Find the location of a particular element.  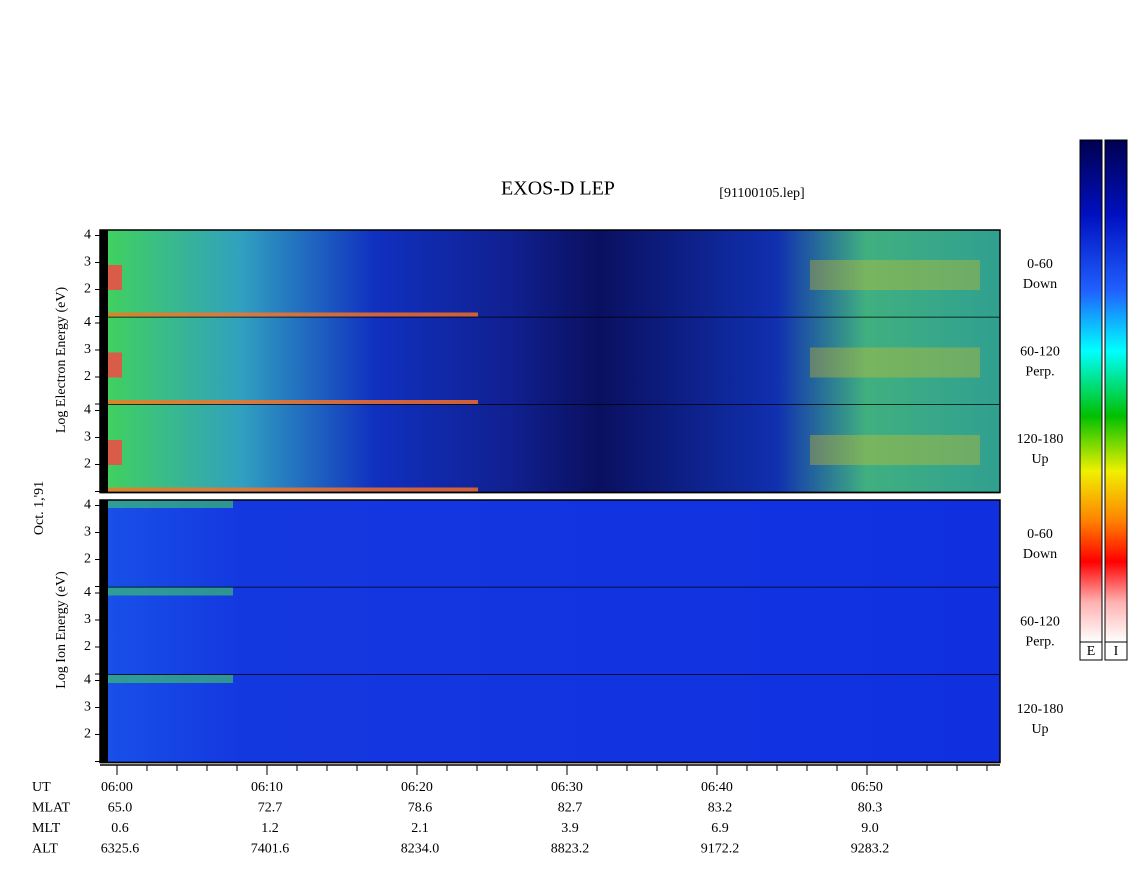

time-label: 06:30 is located at coordinates (567, 787).